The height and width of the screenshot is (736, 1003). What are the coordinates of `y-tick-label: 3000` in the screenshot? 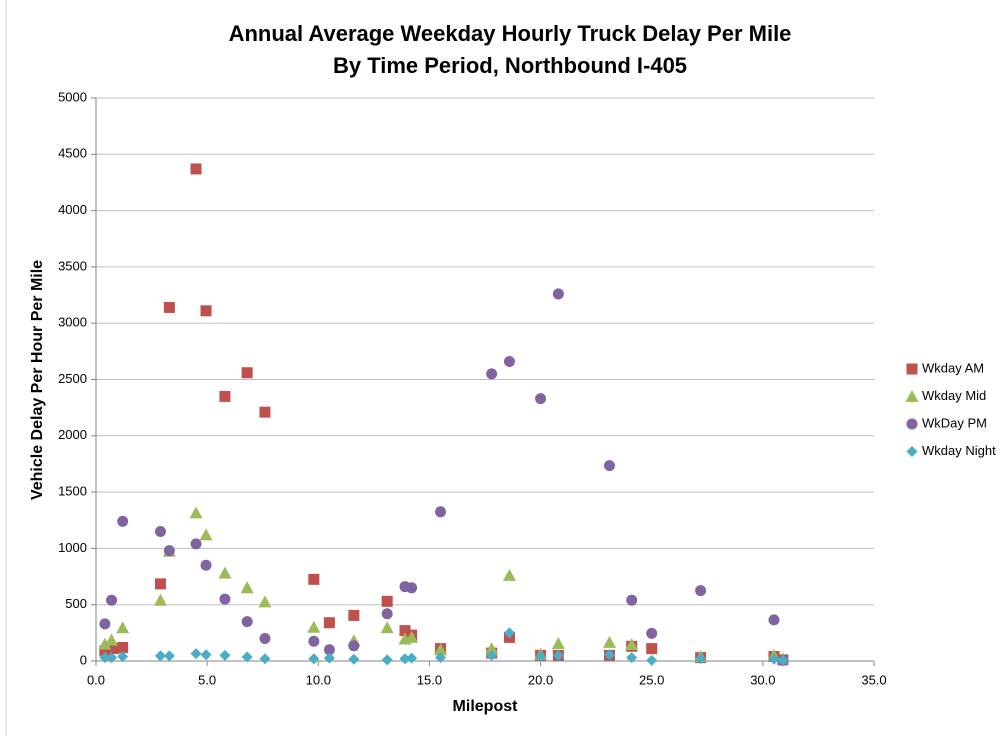 It's located at (72, 322).